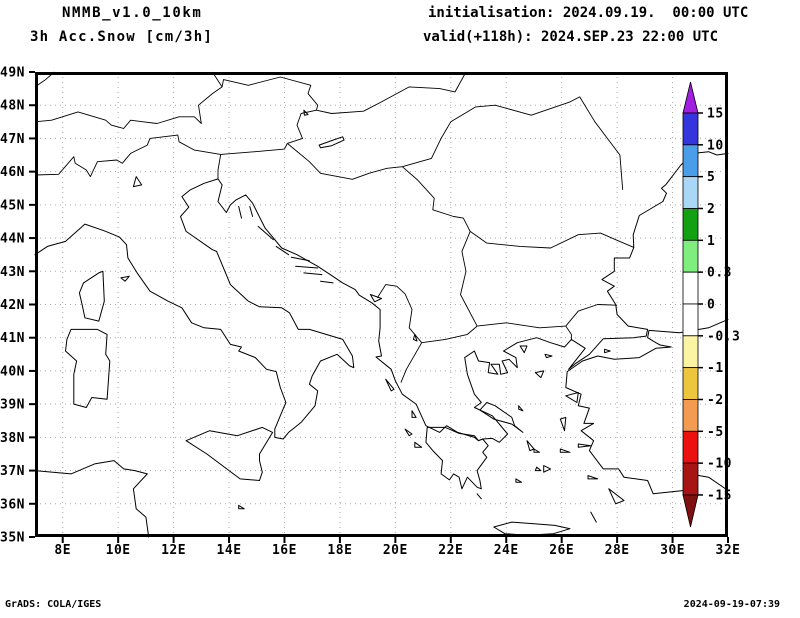 Image resolution: width=800 pixels, height=618 pixels. What do you see at coordinates (617, 550) in the screenshot?
I see `lon-tick-label: 28E` at bounding box center [617, 550].